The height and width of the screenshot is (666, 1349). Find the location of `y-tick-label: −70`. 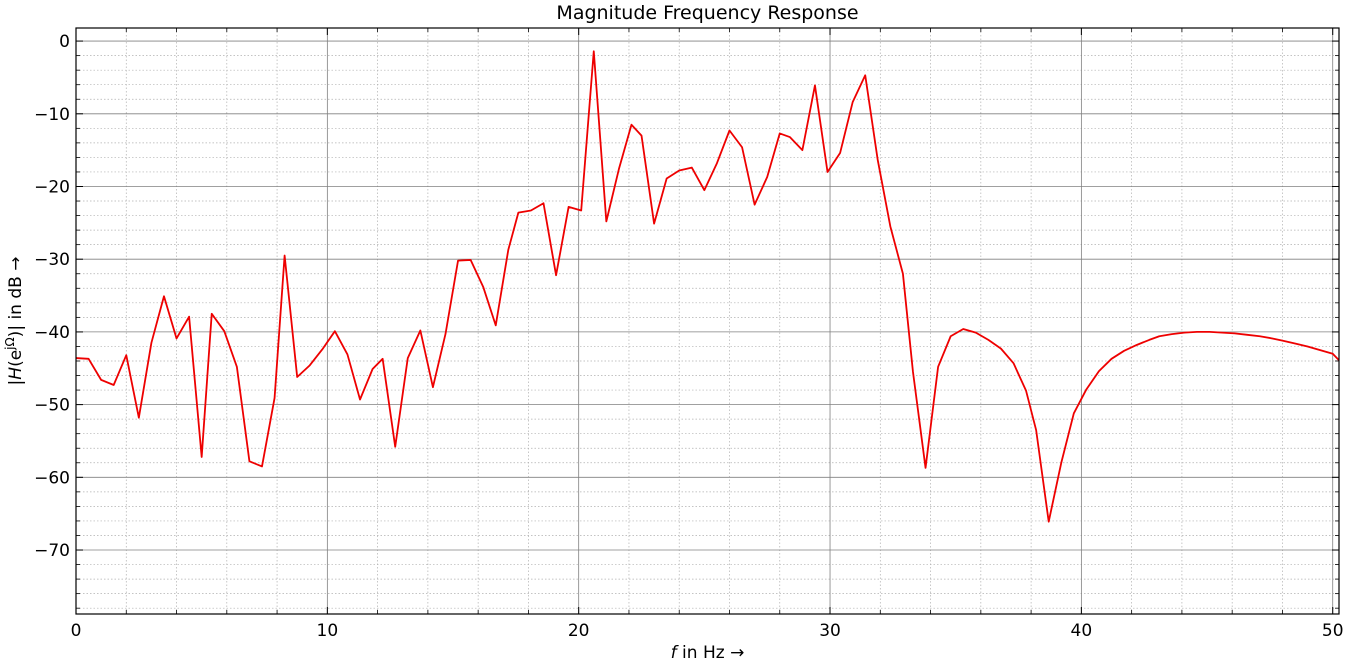

y-tick-label: −70 is located at coordinates (52, 551).